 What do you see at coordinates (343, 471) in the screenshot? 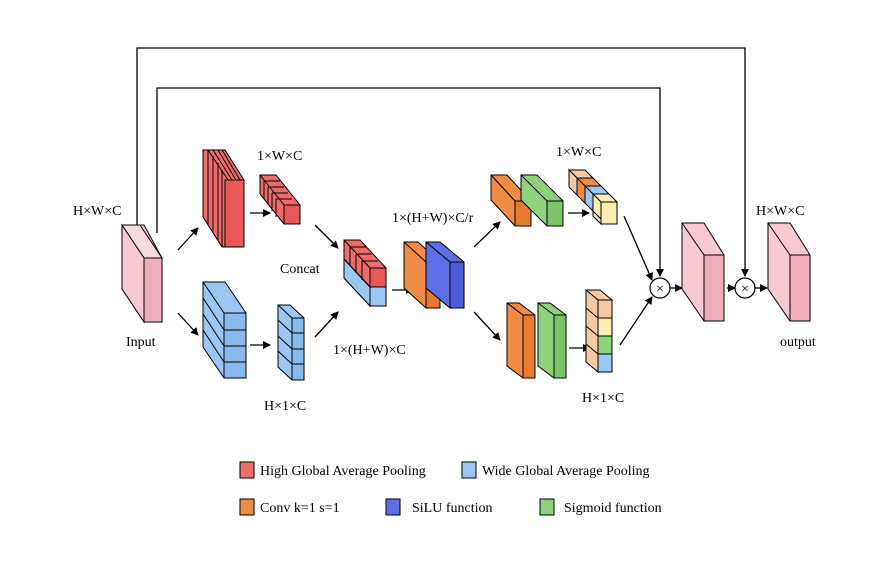
I see `legend-label-high-pool: High Global Average Pooling` at bounding box center [343, 471].